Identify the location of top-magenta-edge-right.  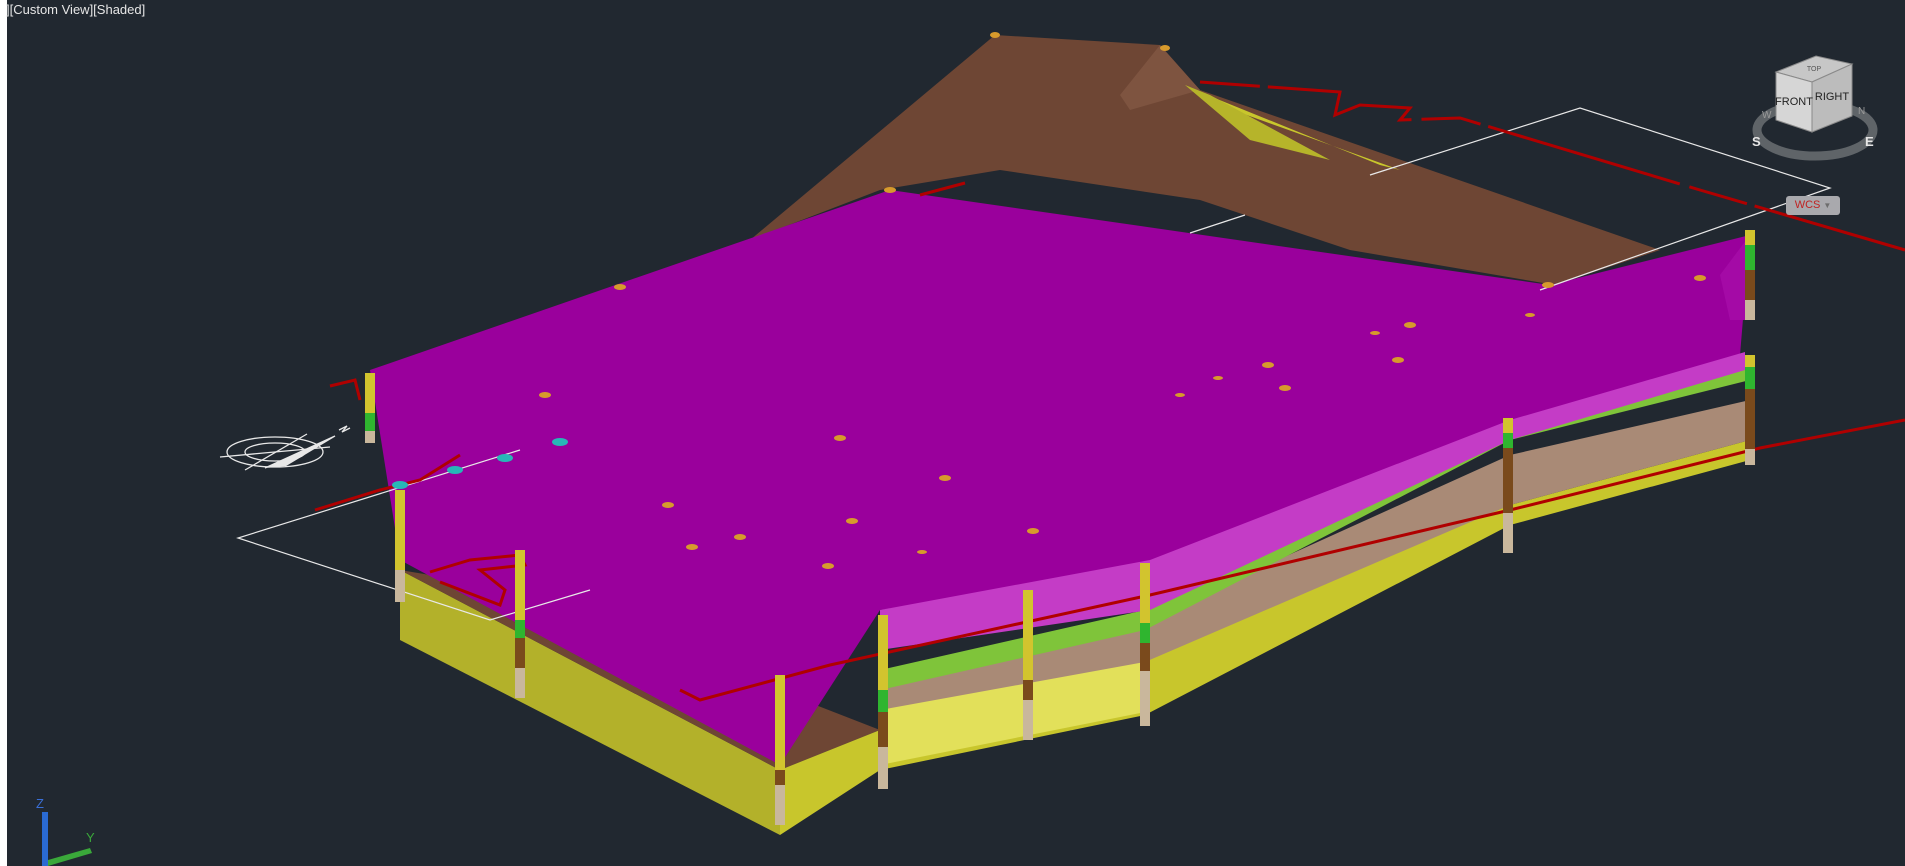
(1735, 277).